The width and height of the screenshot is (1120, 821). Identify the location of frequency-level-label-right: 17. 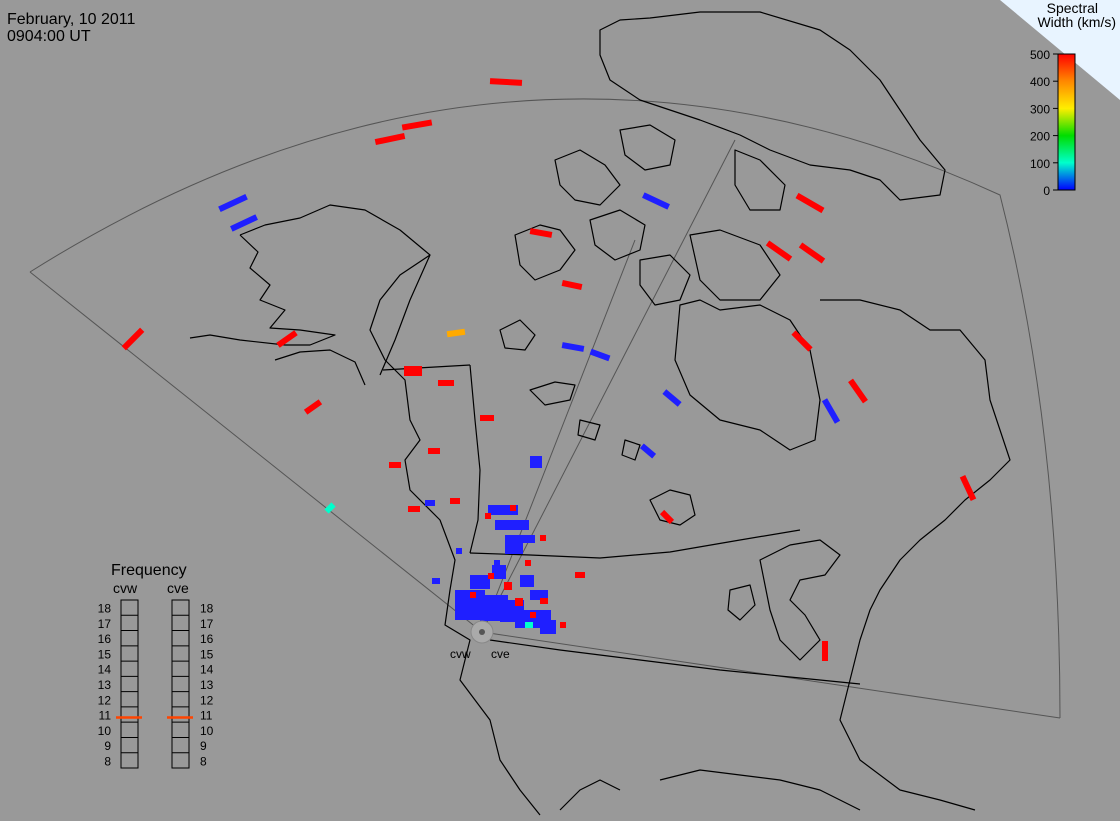
(207, 624).